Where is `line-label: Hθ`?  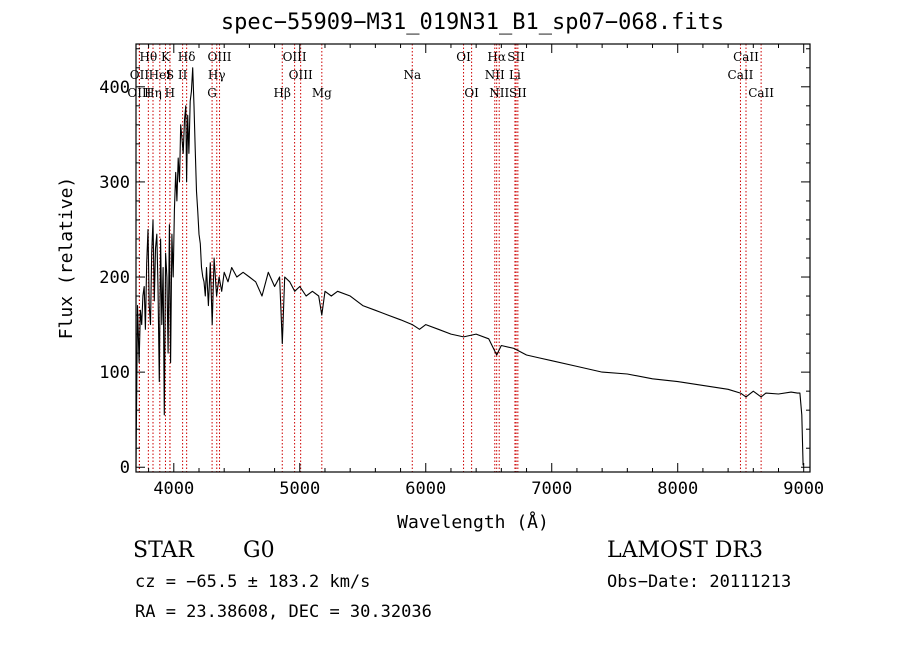 line-label: Hθ is located at coordinates (148, 57).